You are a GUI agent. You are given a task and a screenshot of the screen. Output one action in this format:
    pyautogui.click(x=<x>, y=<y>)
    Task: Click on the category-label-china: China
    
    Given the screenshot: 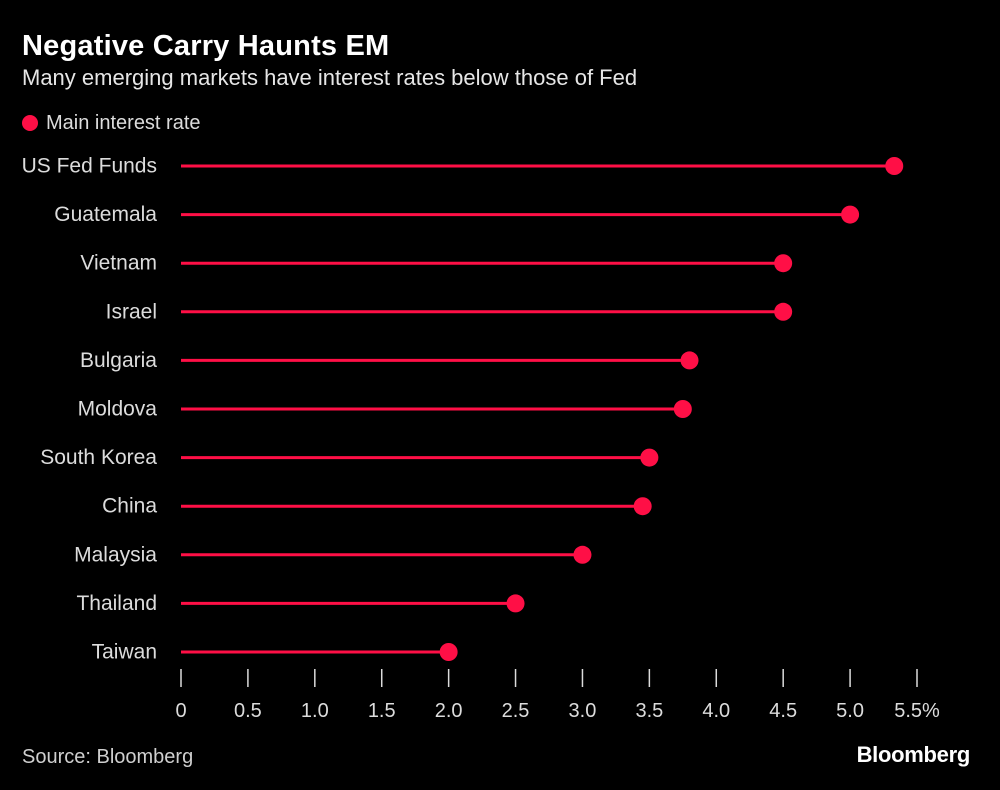 What is the action you would take?
    pyautogui.click(x=129, y=506)
    